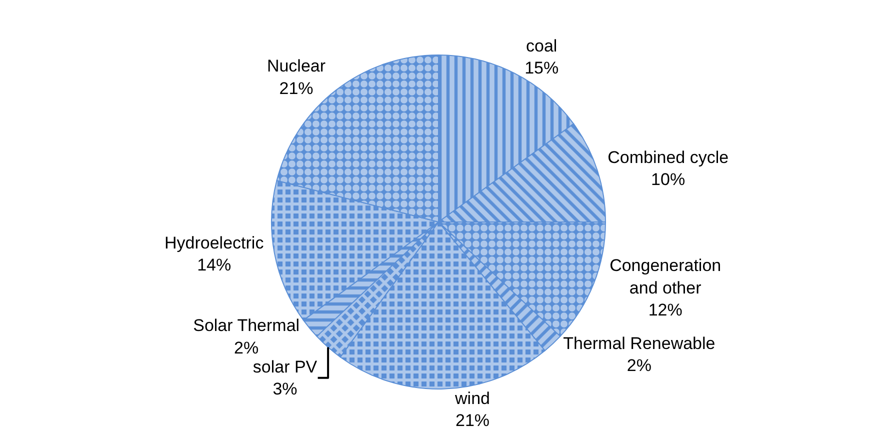 This screenshot has height=434, width=877. Describe the element at coordinates (214, 265) in the screenshot. I see `data-label: 14%` at that location.